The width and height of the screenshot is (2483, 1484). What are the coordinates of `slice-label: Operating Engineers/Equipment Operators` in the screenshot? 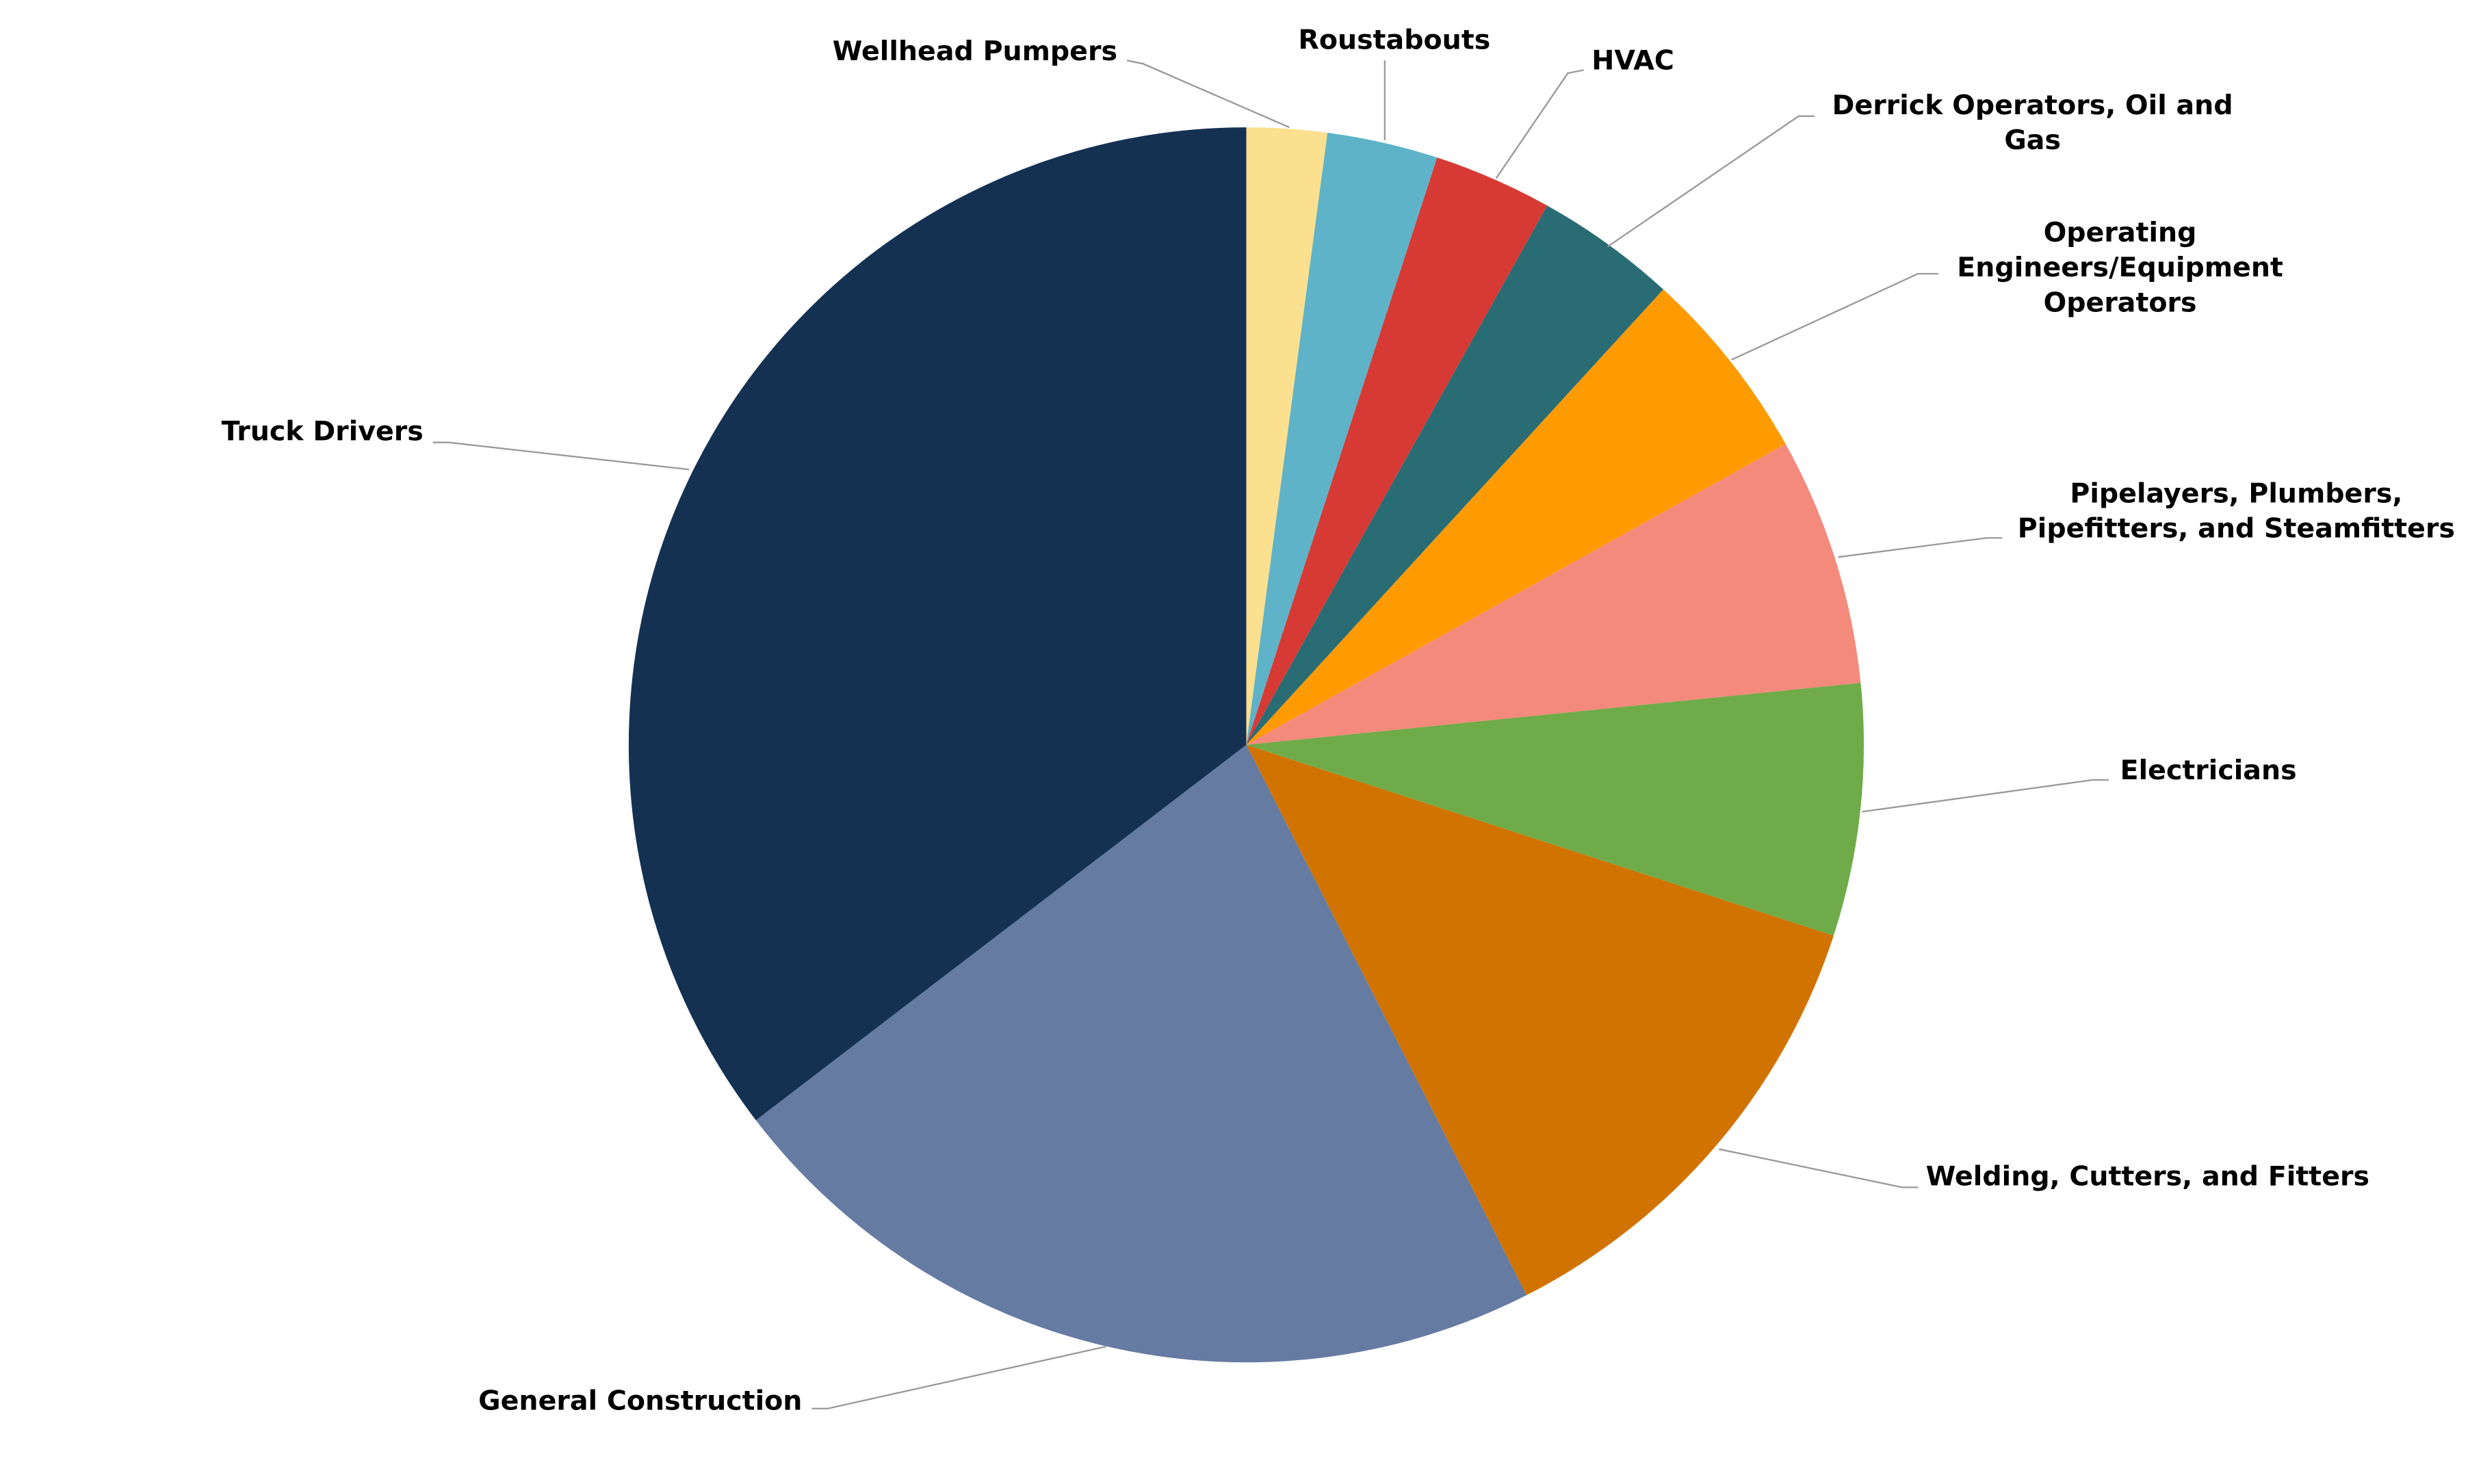 It's located at (2120, 266).